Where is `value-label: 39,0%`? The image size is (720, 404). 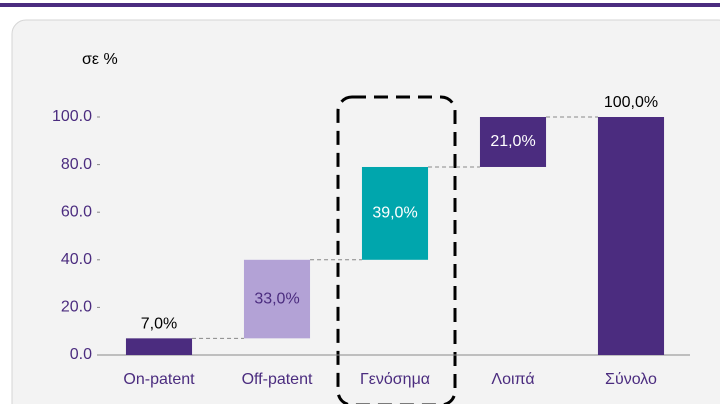 value-label: 39,0% is located at coordinates (394, 213).